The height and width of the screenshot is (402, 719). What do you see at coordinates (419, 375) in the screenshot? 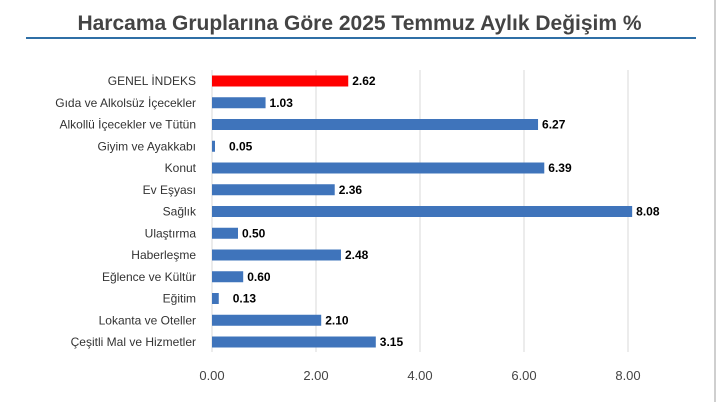
I see `x-tick-label: 4.00` at bounding box center [419, 375].